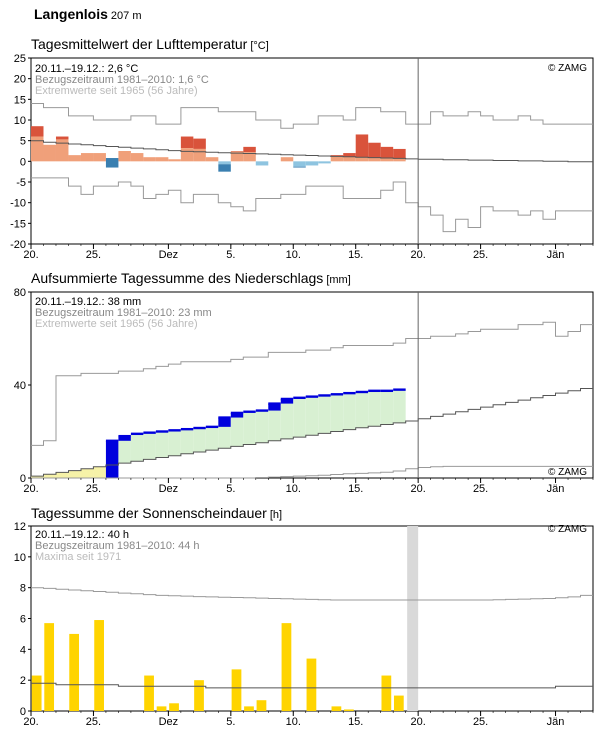 The image size is (596, 729). What do you see at coordinates (230, 489) in the screenshot?
I see `precip-x-tick-label: 5.` at bounding box center [230, 489].